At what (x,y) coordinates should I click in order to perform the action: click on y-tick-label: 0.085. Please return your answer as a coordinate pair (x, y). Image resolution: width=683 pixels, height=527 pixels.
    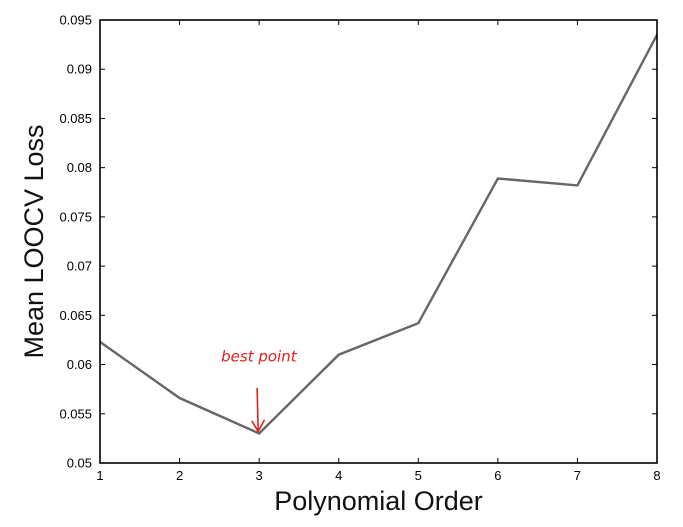
    Looking at the image, I should click on (75, 118).